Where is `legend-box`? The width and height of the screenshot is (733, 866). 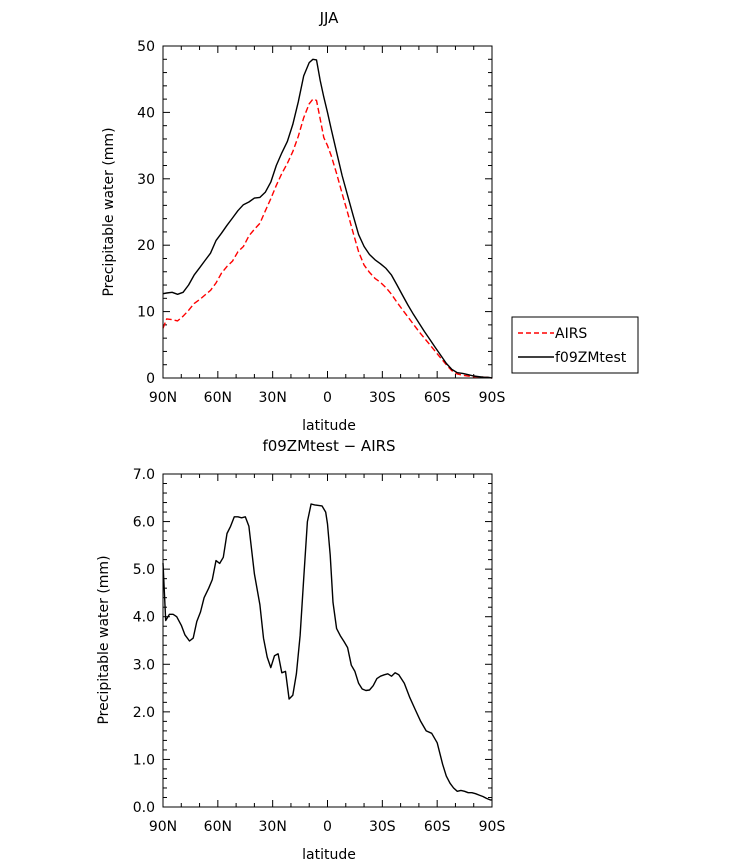
legend-box is located at coordinates (575, 345).